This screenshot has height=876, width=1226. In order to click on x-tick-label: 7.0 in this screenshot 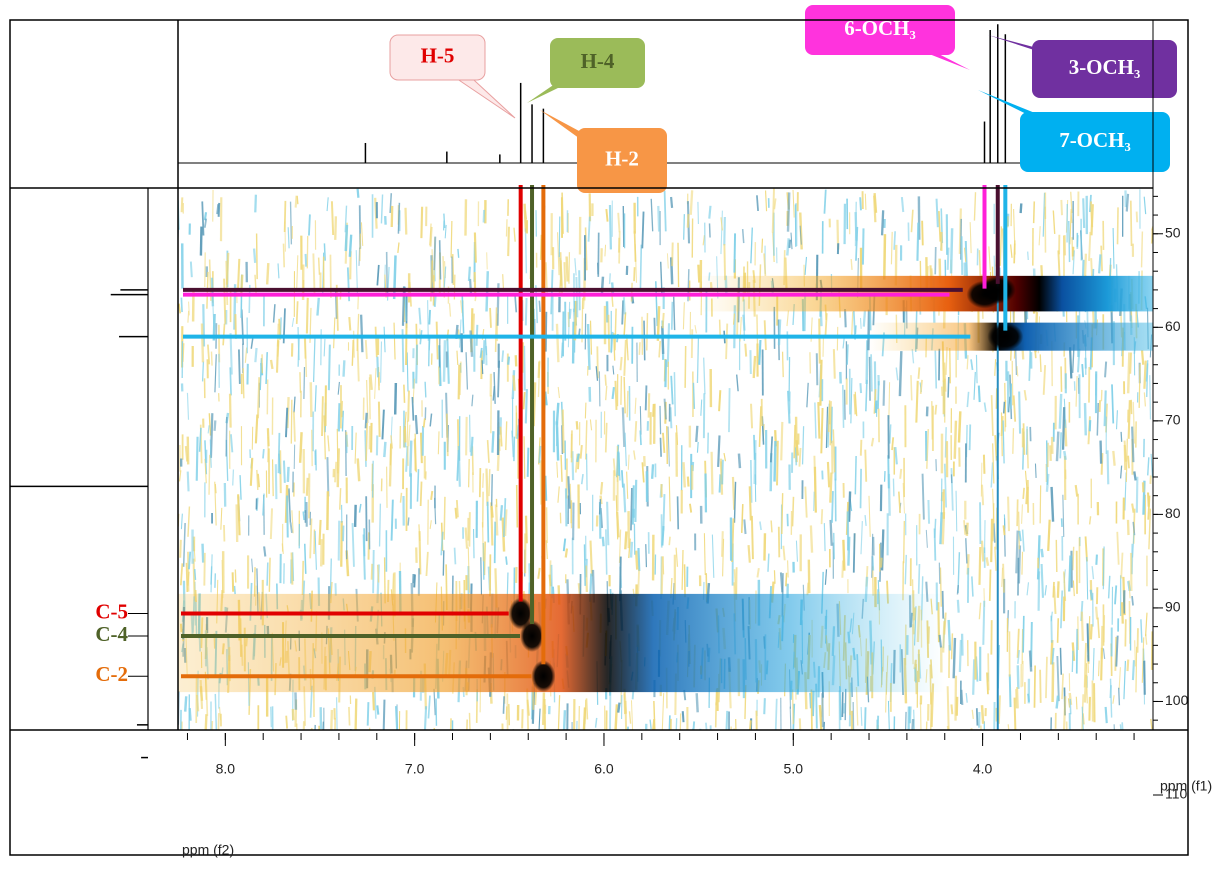, I will do `click(415, 769)`.